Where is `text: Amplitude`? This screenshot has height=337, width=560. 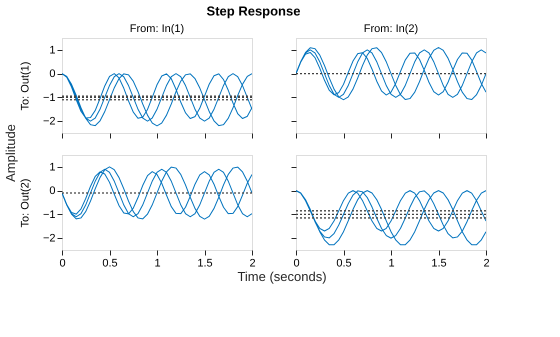 text: Amplitude is located at coordinates (10, 153).